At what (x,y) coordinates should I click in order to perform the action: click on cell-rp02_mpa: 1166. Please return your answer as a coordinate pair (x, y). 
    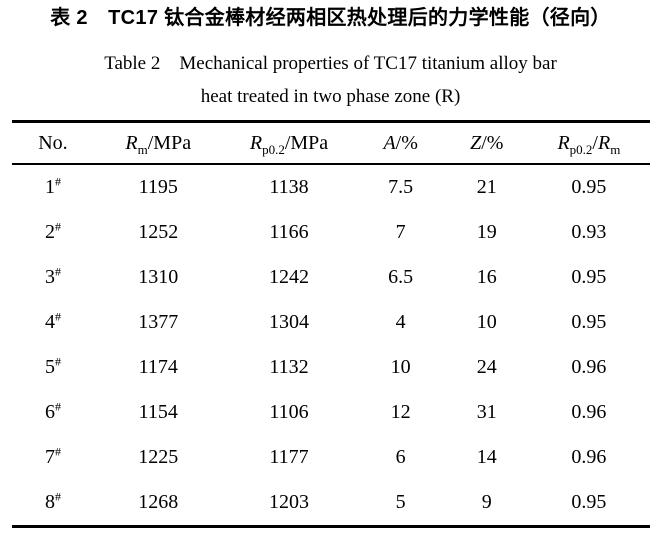
    Looking at the image, I should click on (289, 232).